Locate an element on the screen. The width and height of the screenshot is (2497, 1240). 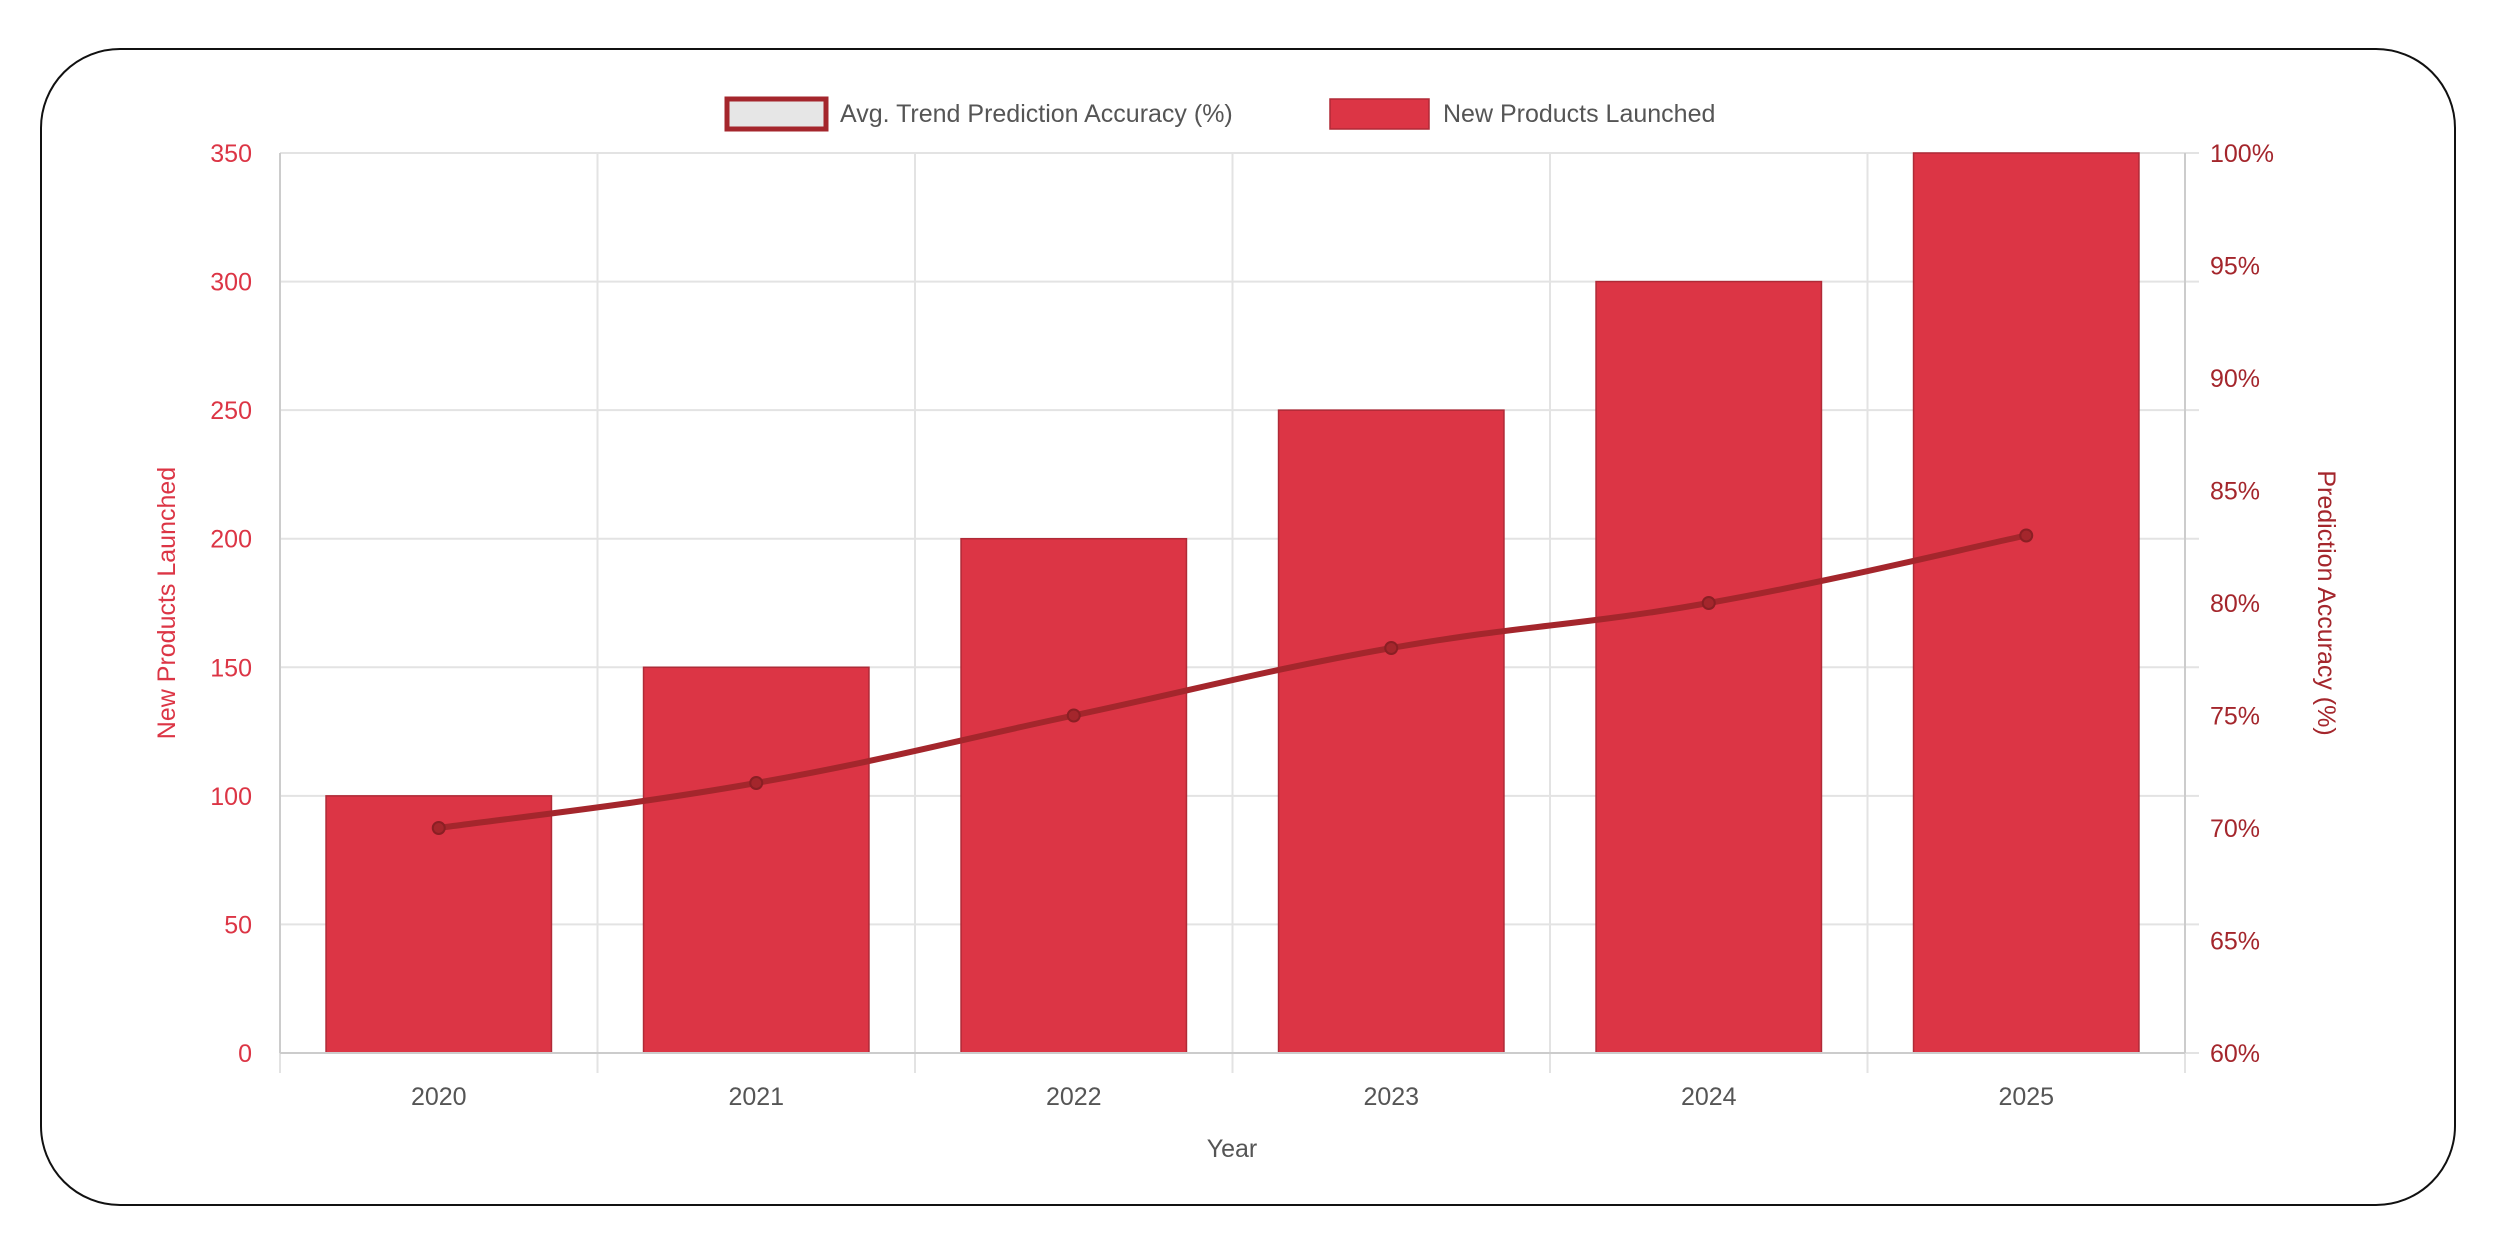
y-tick-right: 80% is located at coordinates (2235, 604).